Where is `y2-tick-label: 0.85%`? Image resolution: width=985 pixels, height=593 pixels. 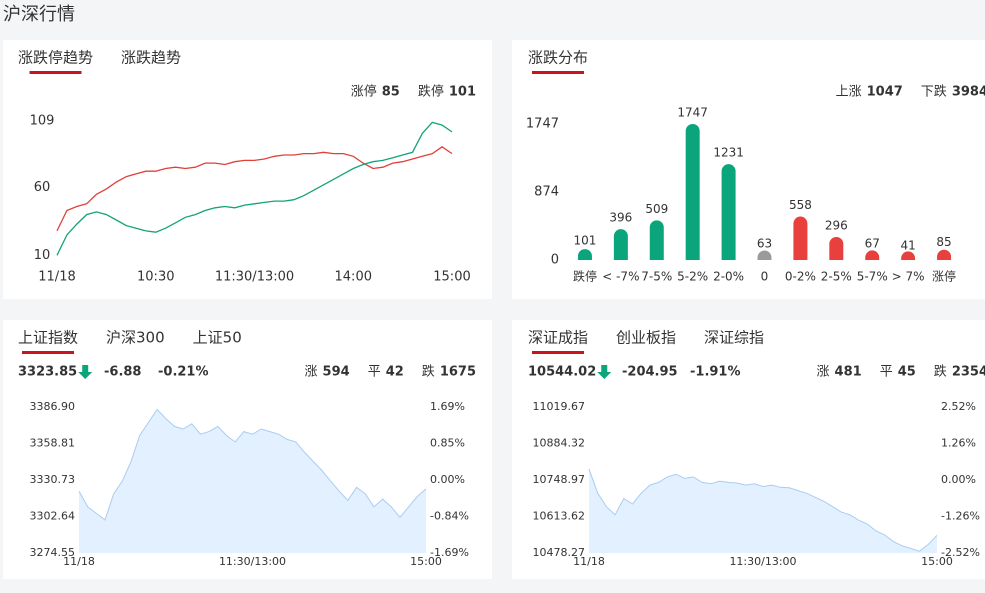 y2-tick-label: 0.85% is located at coordinates (447, 442).